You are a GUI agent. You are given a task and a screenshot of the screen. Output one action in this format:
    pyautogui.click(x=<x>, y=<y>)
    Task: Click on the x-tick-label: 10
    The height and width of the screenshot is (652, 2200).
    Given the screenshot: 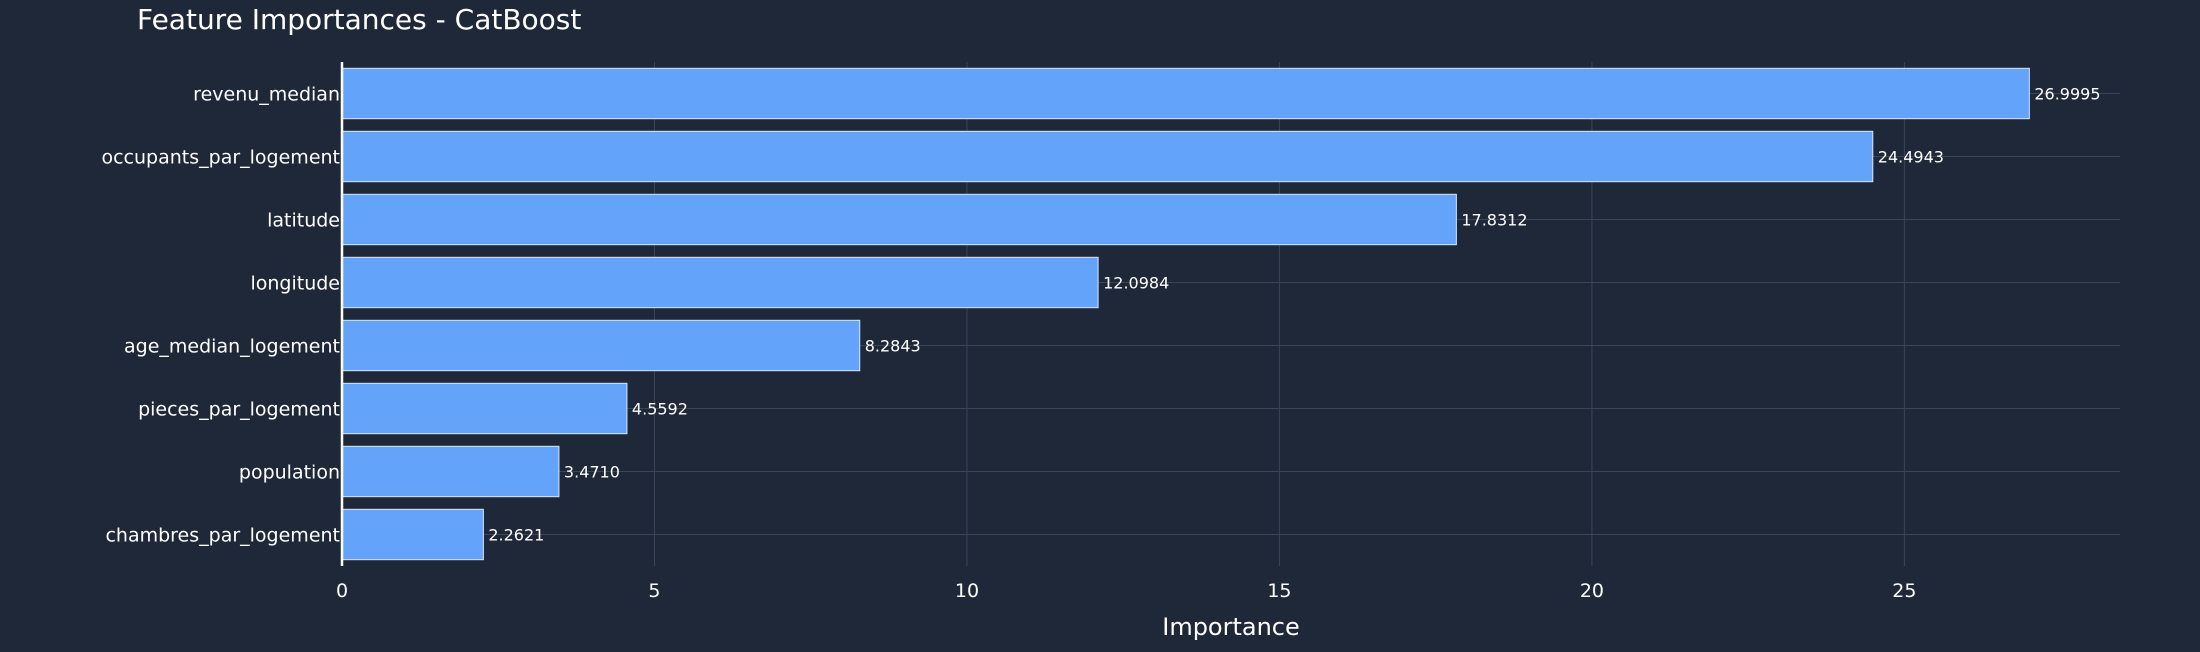 What is the action you would take?
    pyautogui.click(x=967, y=591)
    